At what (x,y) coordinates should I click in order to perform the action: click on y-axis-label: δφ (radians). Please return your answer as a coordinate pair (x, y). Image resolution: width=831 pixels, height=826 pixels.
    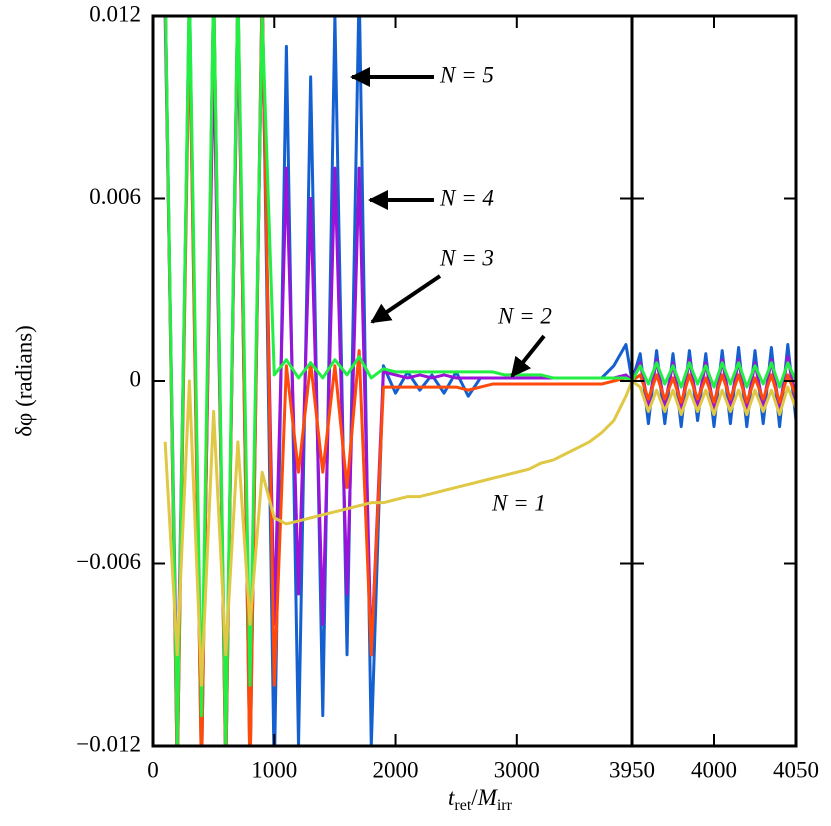
    Looking at the image, I should click on (23, 381).